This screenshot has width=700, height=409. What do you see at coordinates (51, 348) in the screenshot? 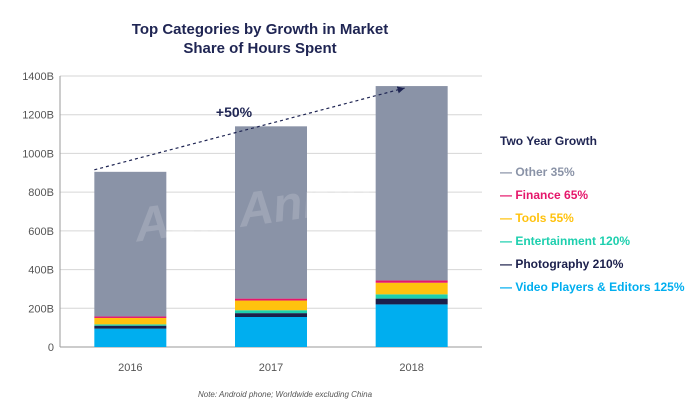
I see `y-tick-label-0: 0` at bounding box center [51, 348].